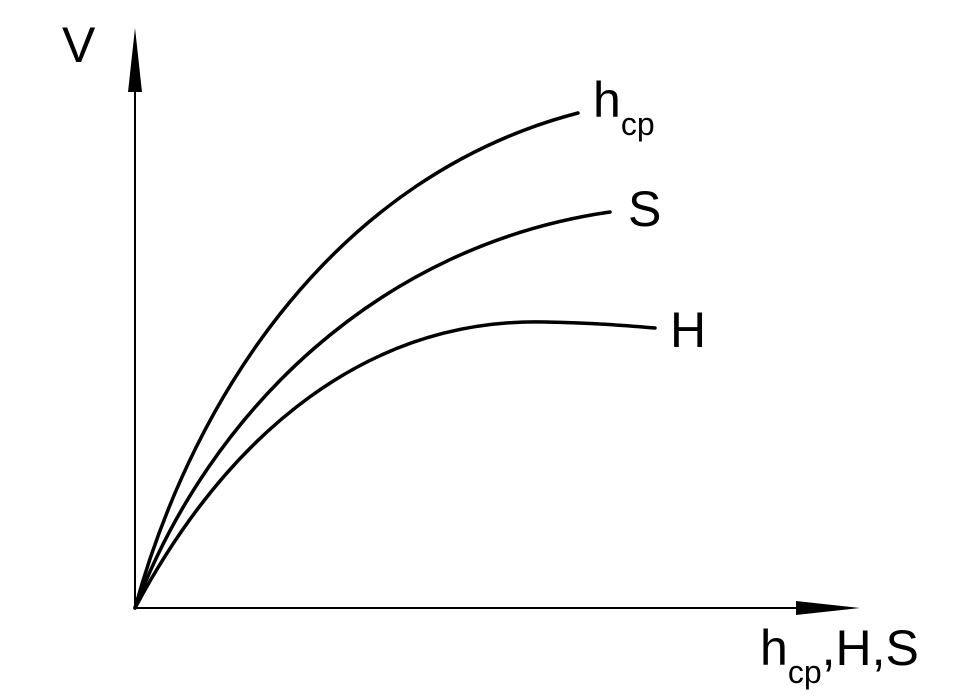 This screenshot has width=959, height=697. Describe the element at coordinates (644, 209) in the screenshot. I see `curve-label: S` at that location.